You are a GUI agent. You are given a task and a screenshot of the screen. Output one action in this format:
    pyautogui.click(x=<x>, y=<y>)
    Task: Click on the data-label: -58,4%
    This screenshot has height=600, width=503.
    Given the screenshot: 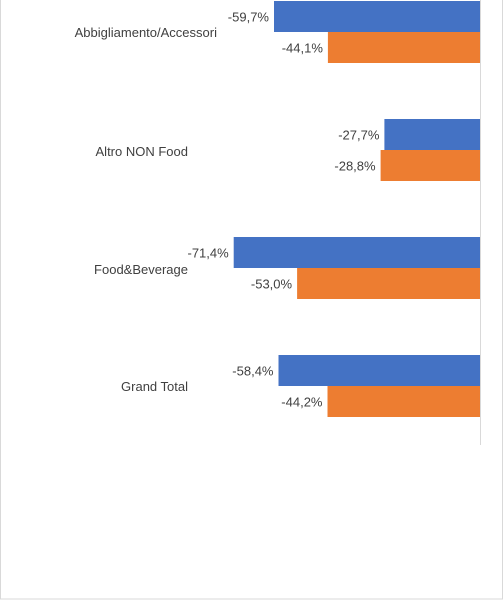 What is the action you would take?
    pyautogui.click(x=253, y=371)
    